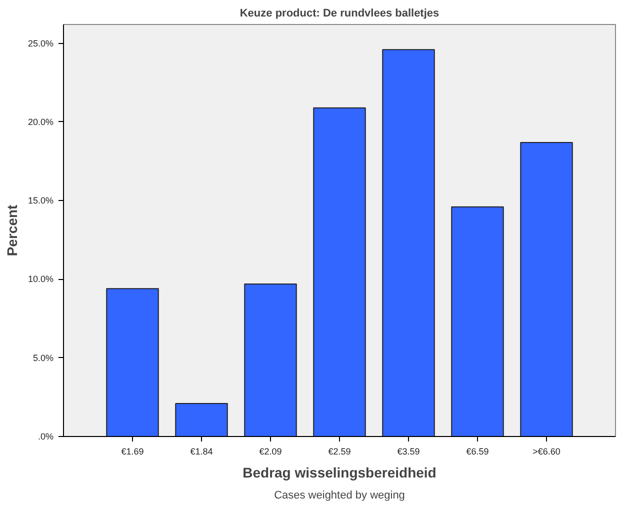 This screenshot has height=513, width=625. Describe the element at coordinates (41, 43) in the screenshot. I see `y-tick-label: 25.0%` at that location.